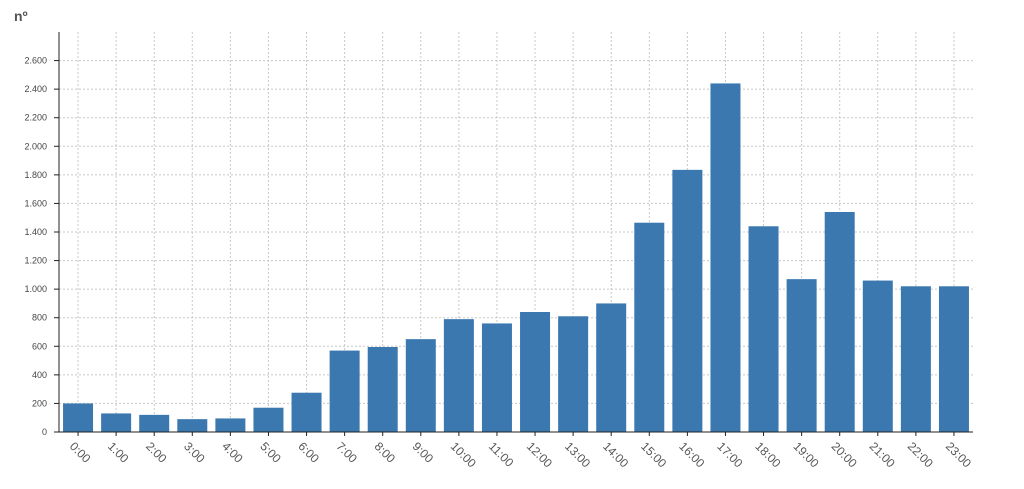 This screenshot has width=1024, height=489. I want to click on y-tick-label: 600, so click(39, 346).